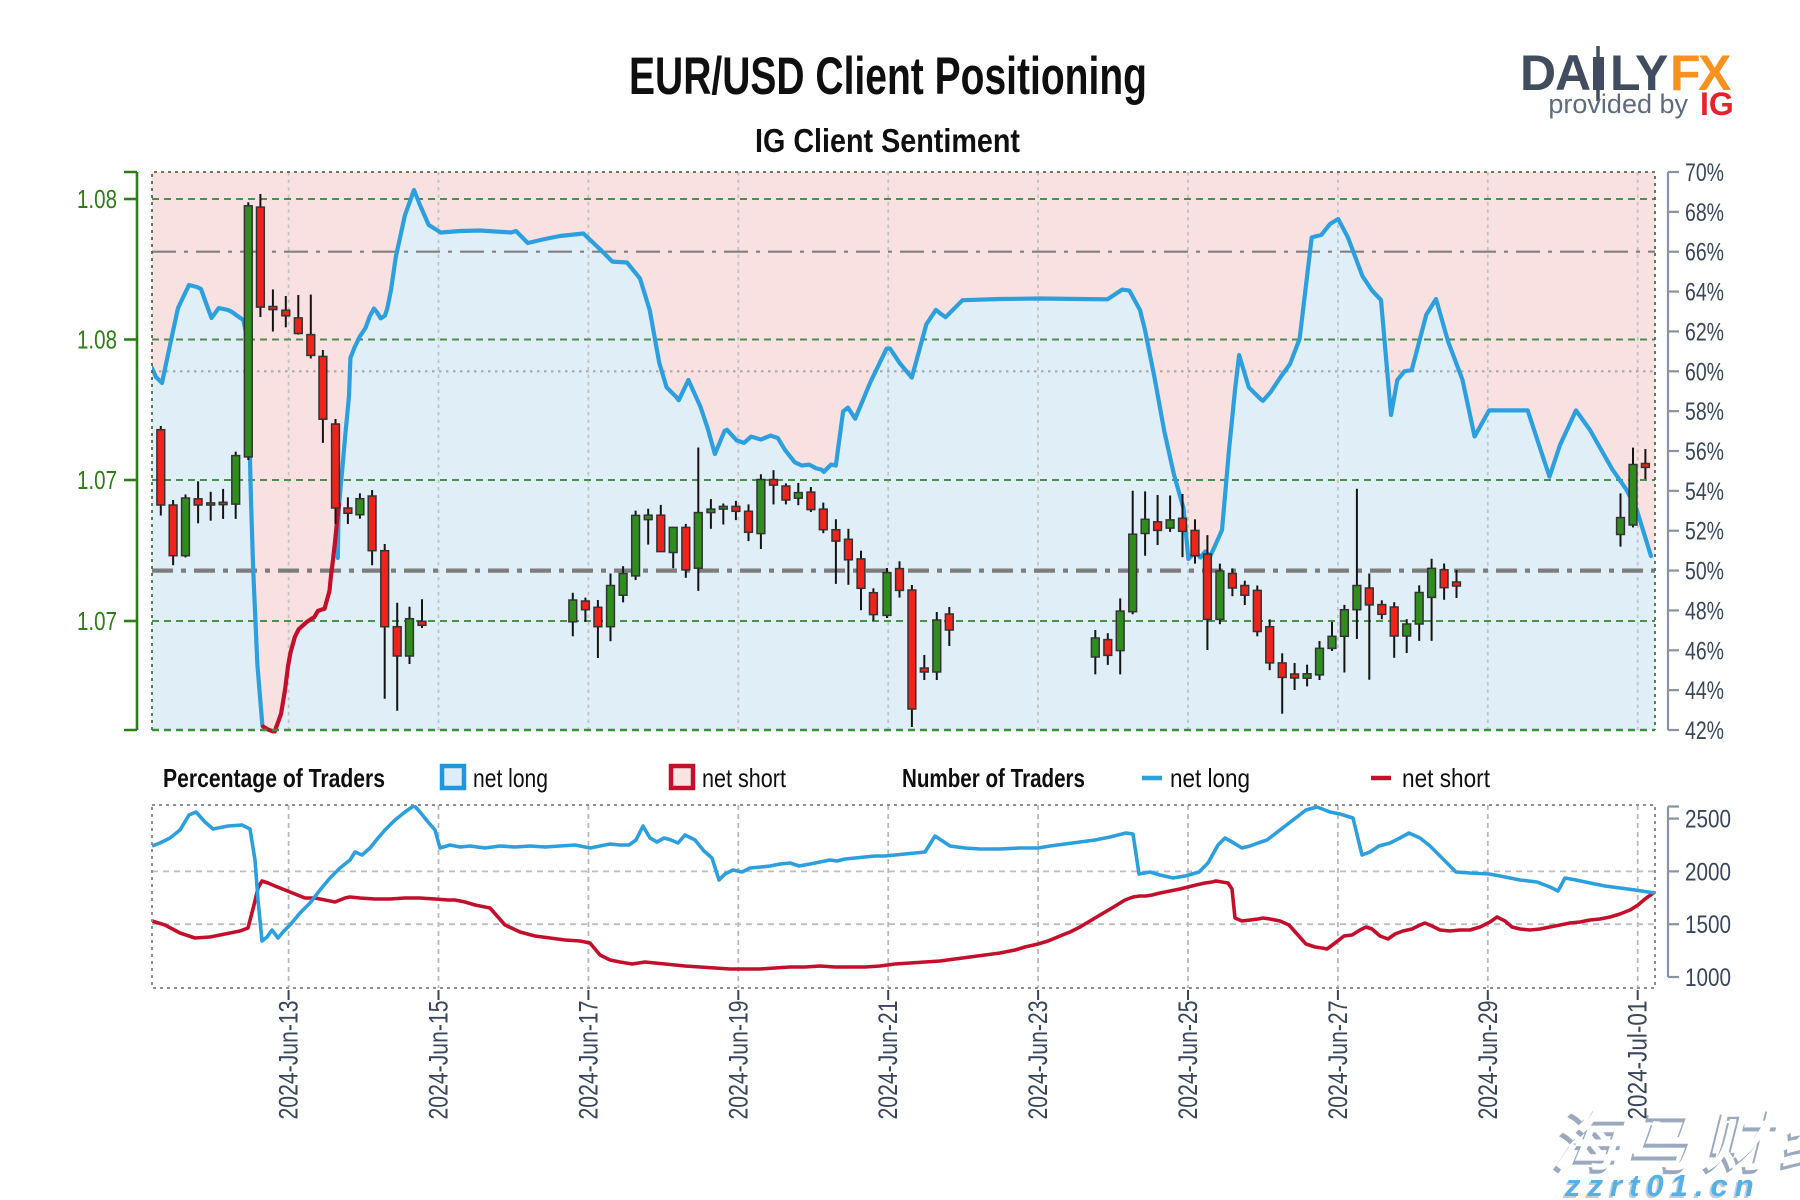  Describe the element at coordinates (274, 778) in the screenshot. I see `svg-text: Percentage of Traders` at that location.